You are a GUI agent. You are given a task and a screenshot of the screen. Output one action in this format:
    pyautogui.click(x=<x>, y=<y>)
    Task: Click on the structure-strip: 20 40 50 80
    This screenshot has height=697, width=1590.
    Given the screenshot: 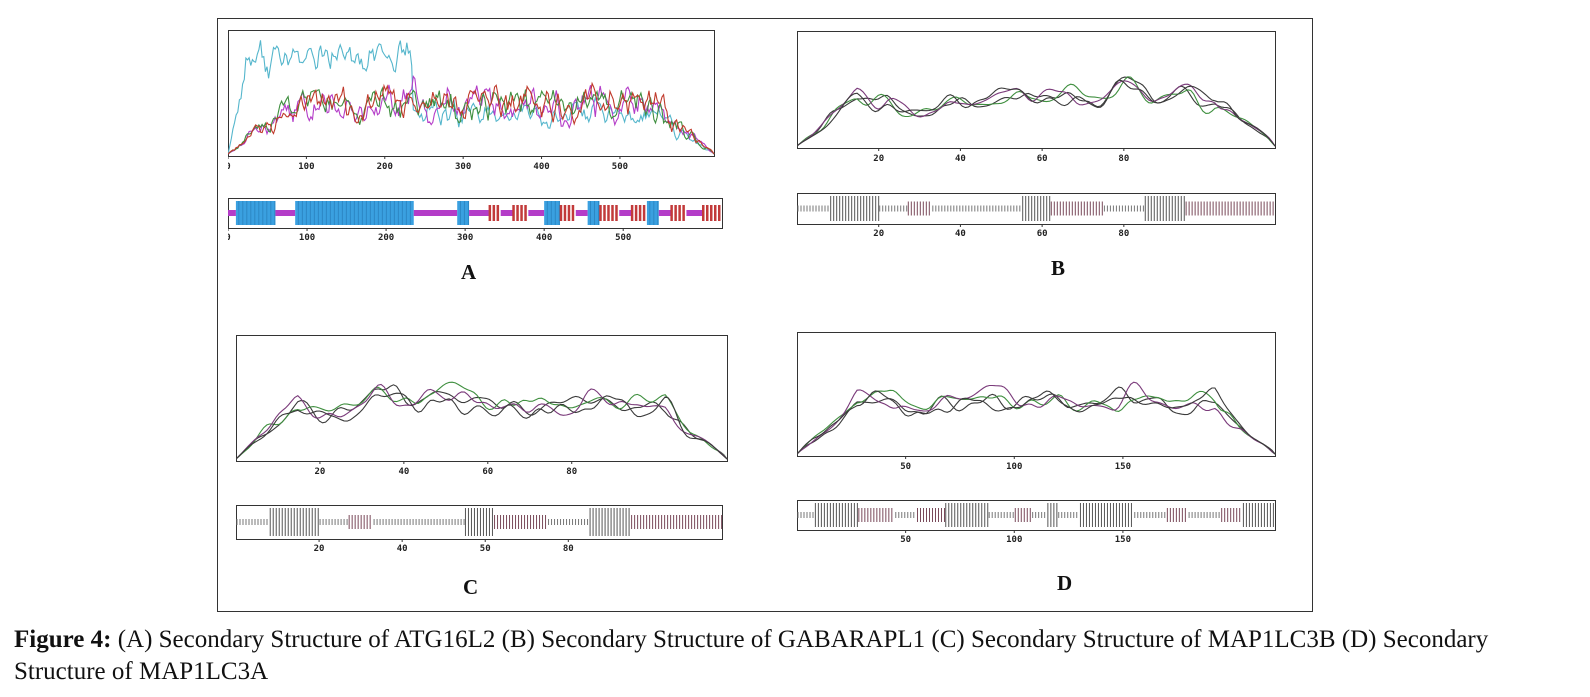 What is the action you would take?
    pyautogui.click(x=479, y=529)
    